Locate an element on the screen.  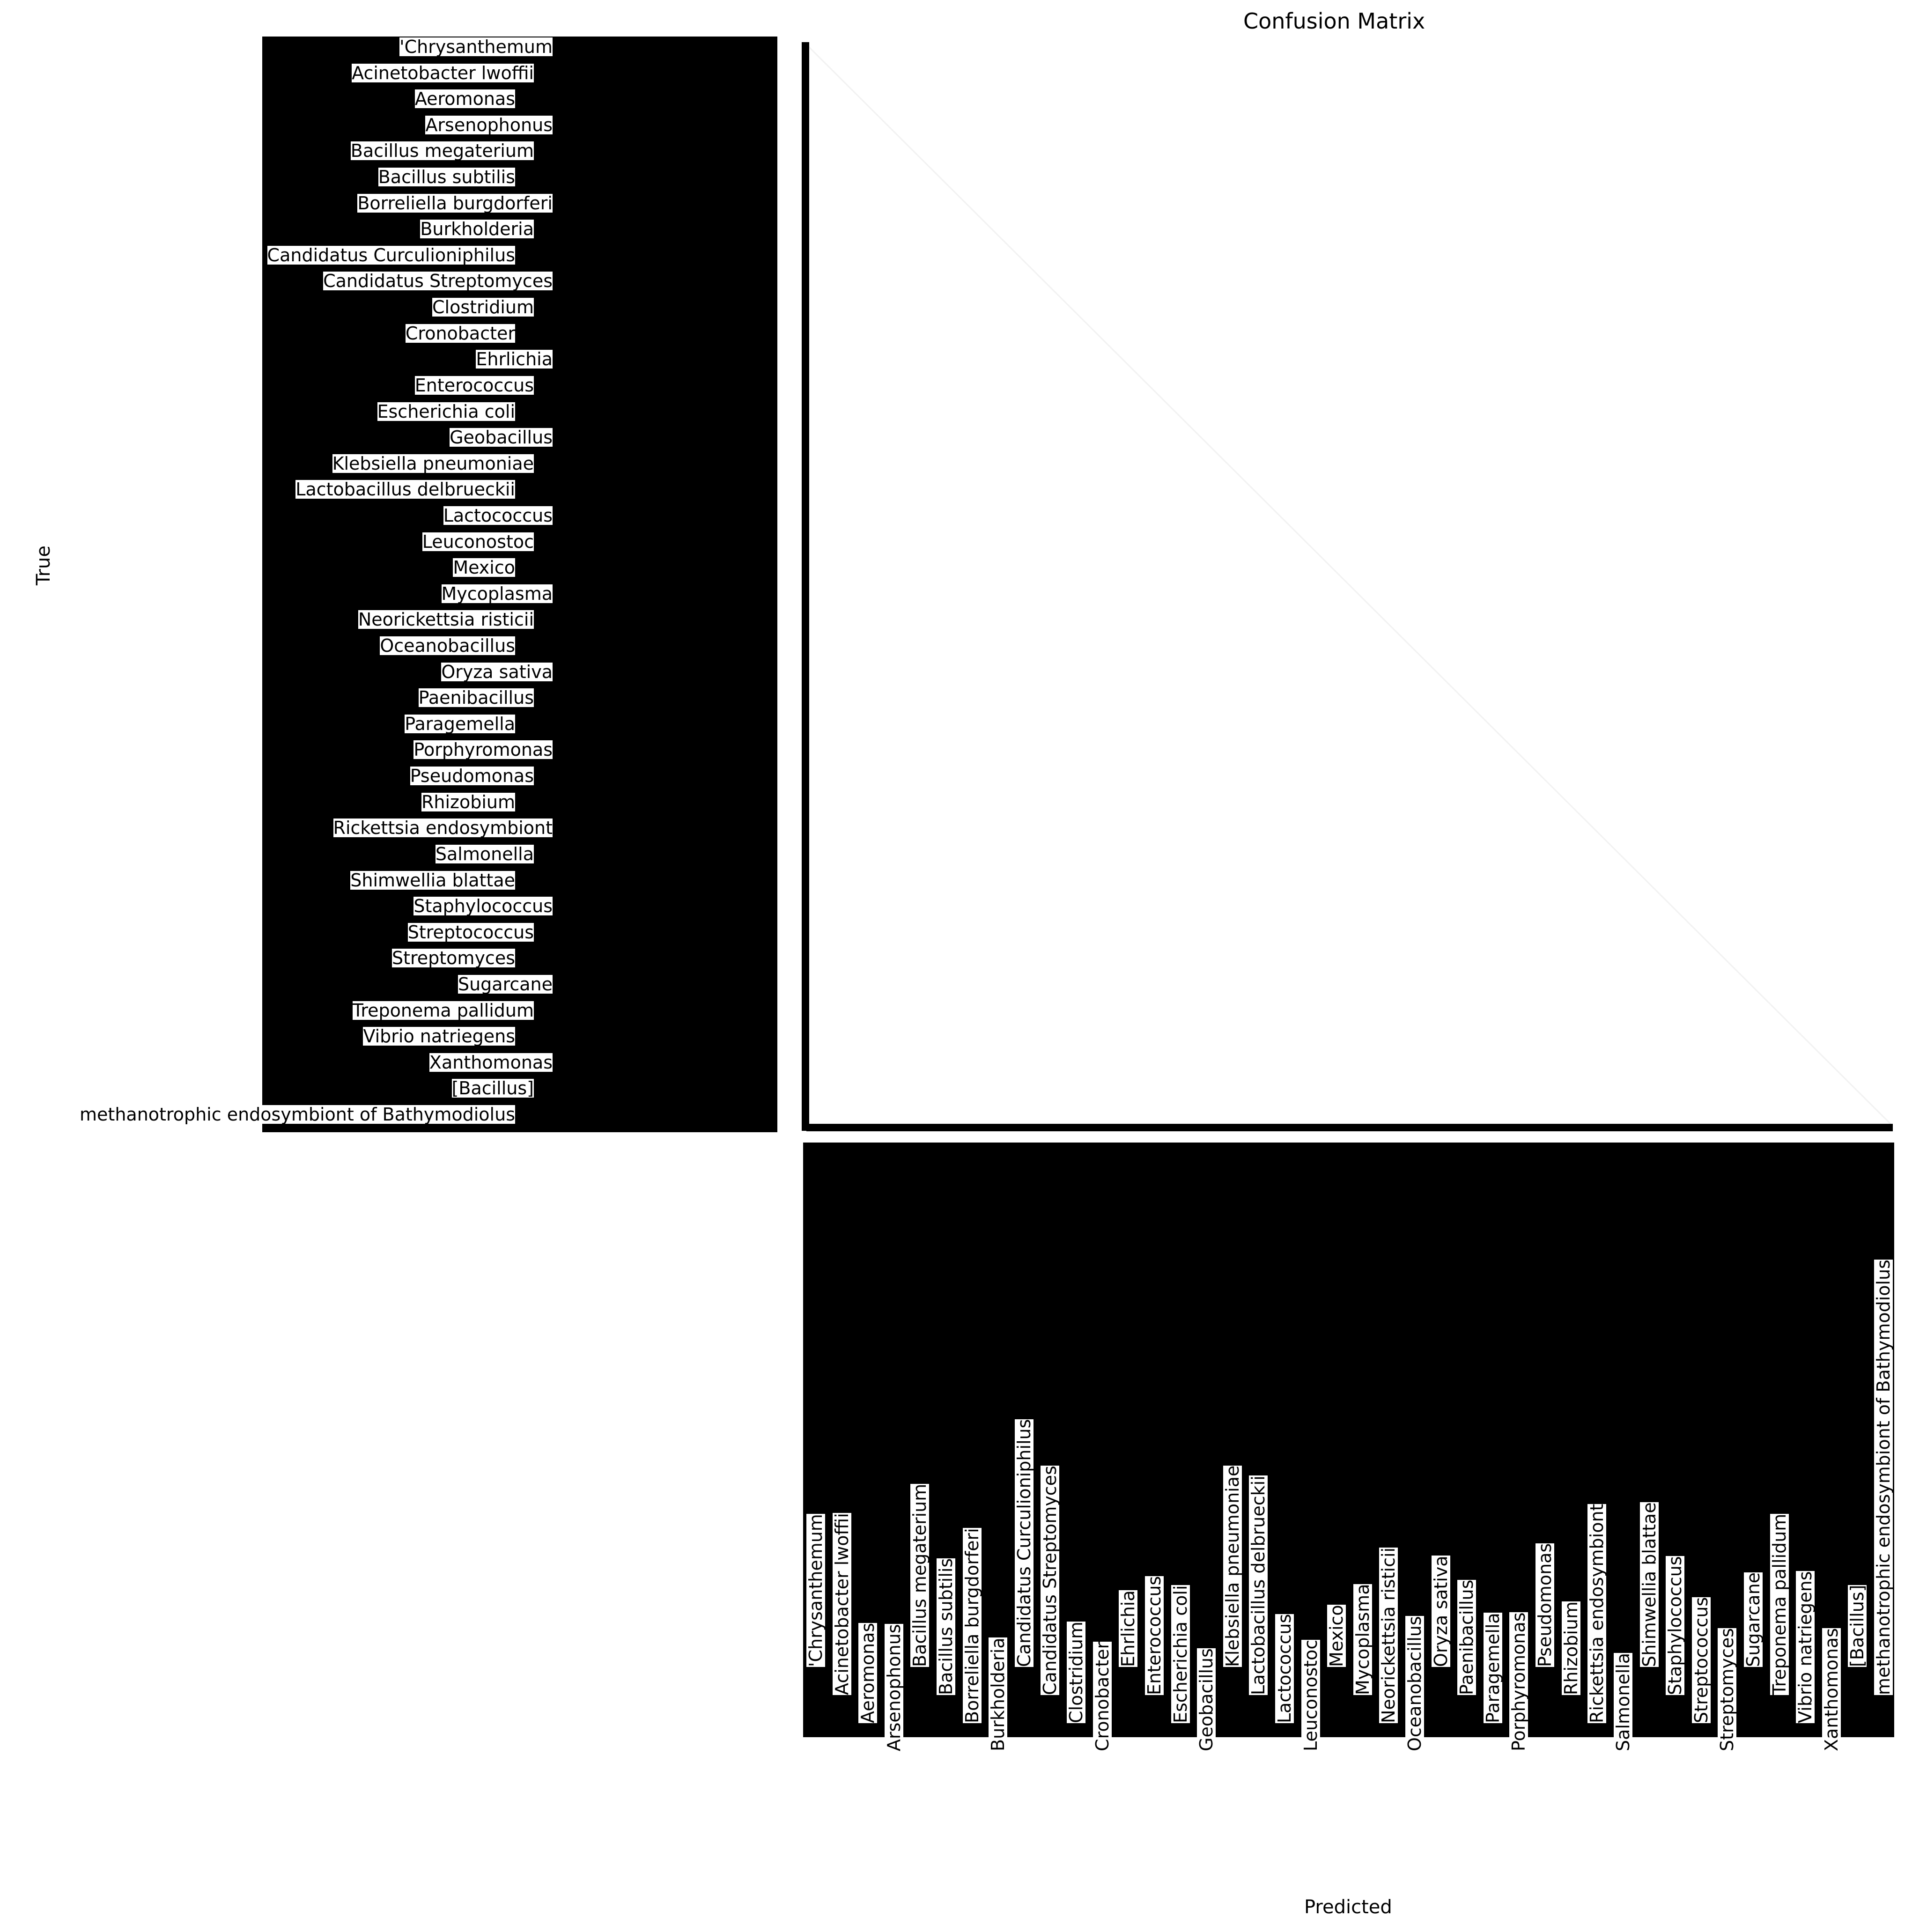
y-tick-label: Aeromonas is located at coordinates (464, 99).